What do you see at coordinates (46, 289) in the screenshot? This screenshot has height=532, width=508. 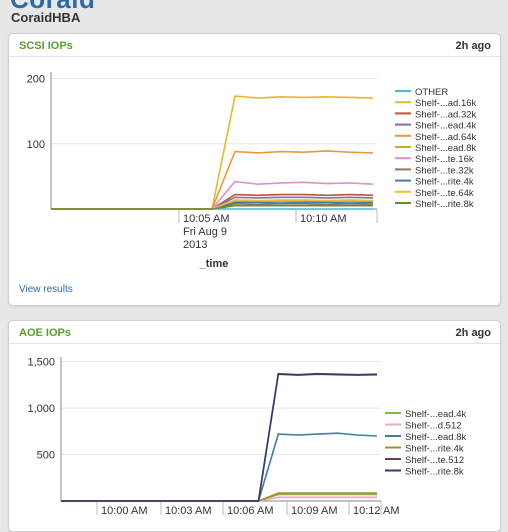 I see `view-results-link: View results` at bounding box center [46, 289].